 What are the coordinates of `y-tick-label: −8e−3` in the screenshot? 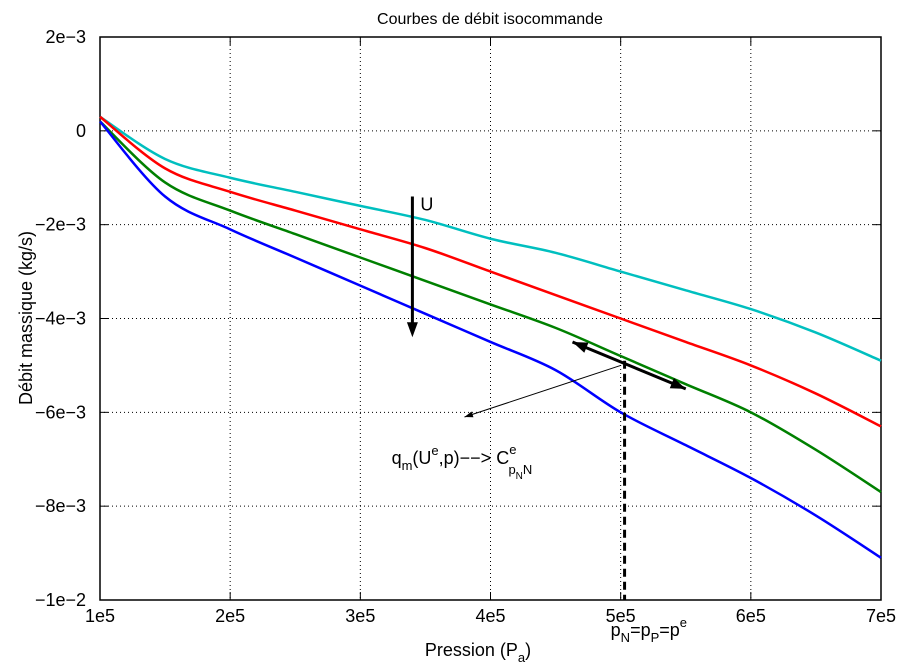 It's located at (60, 506).